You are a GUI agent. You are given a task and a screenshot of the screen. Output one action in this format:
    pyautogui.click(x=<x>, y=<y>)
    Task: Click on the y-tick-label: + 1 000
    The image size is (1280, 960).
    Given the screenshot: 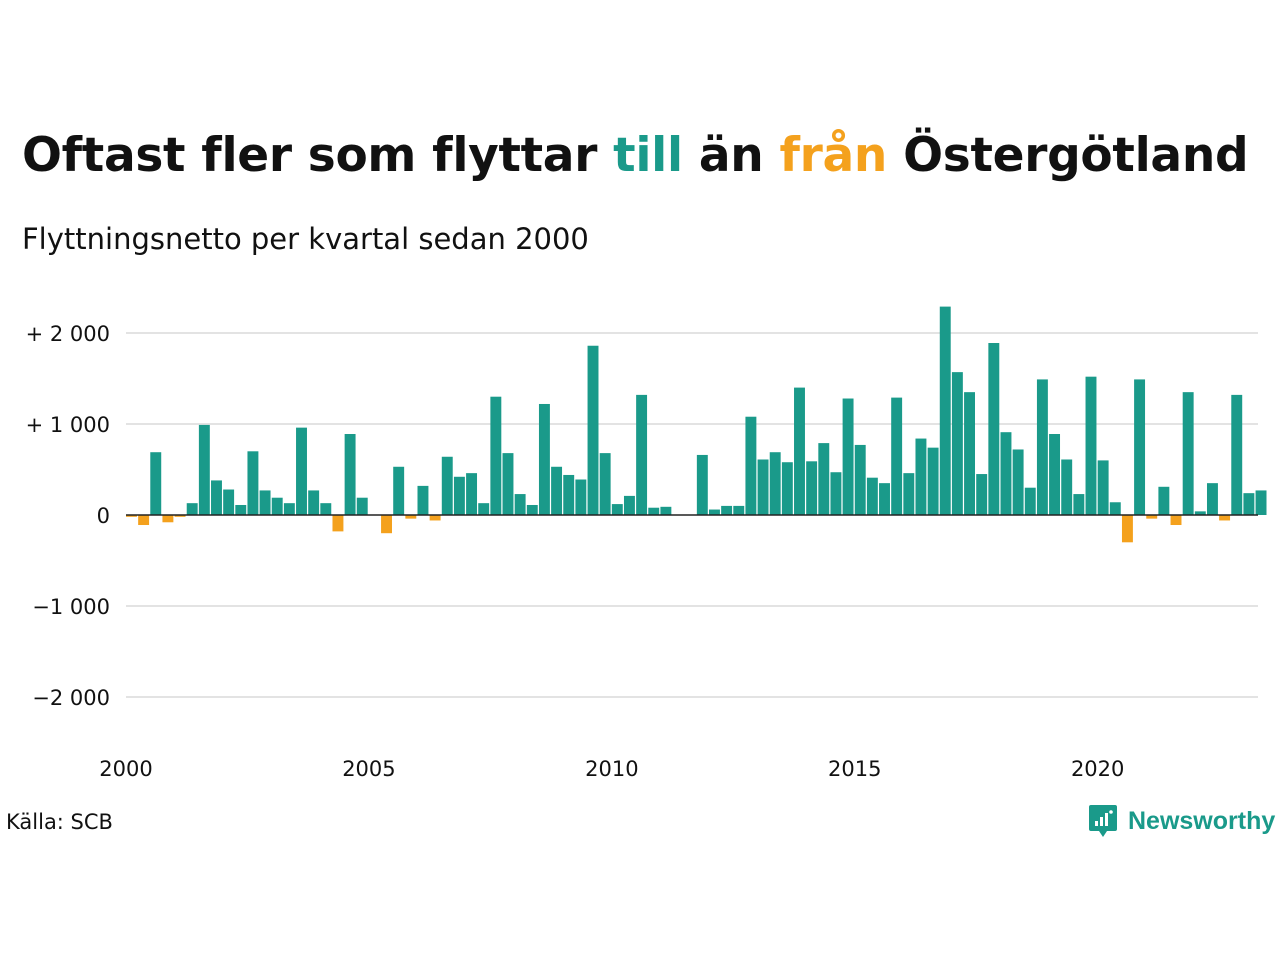 What is the action you would take?
    pyautogui.click(x=68, y=425)
    